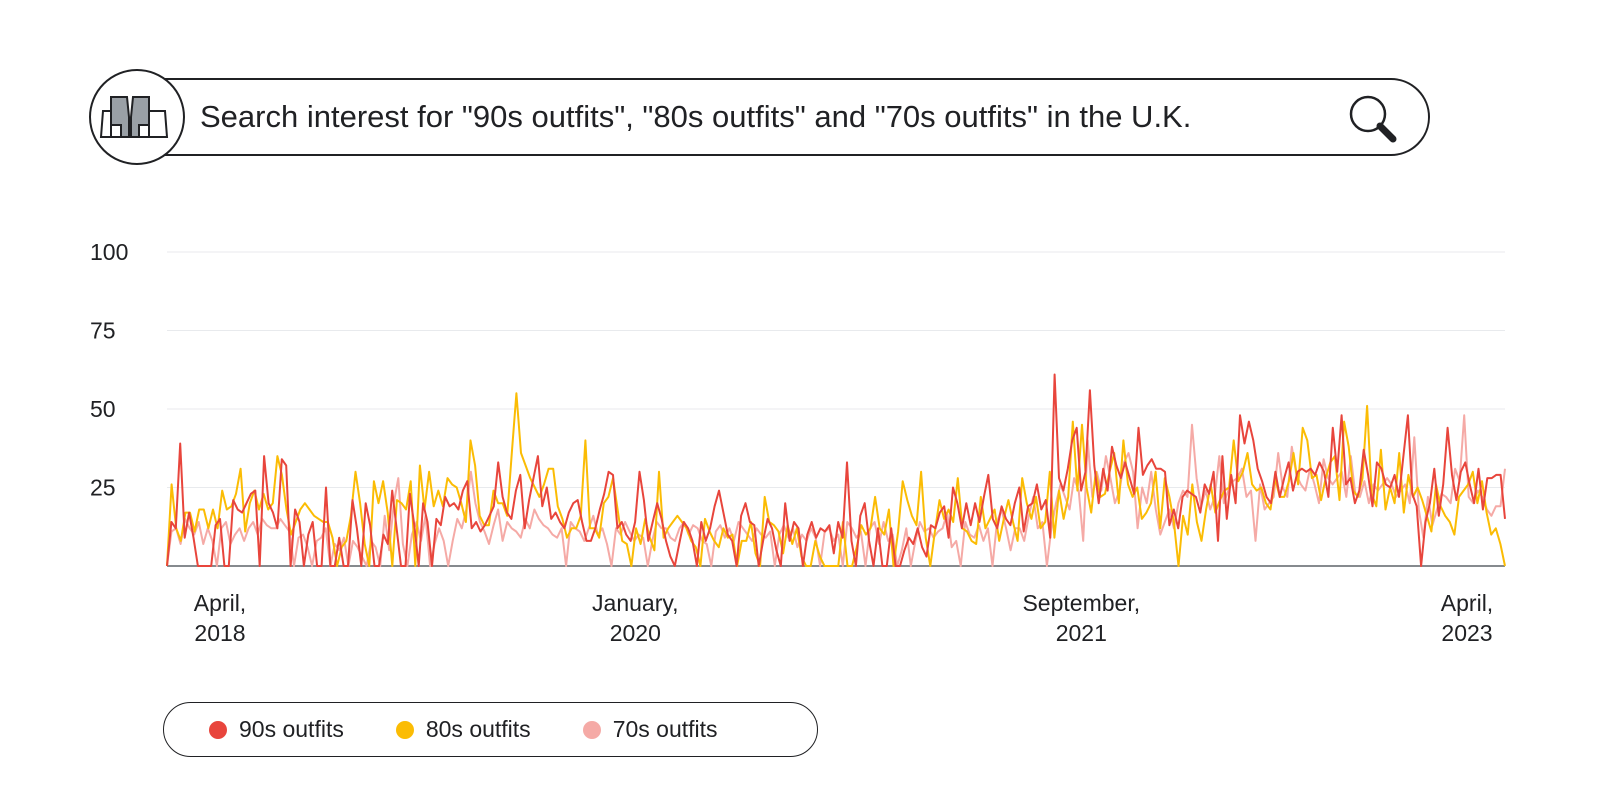  What do you see at coordinates (134, 117) in the screenshot?
I see `boots-icon` at bounding box center [134, 117].